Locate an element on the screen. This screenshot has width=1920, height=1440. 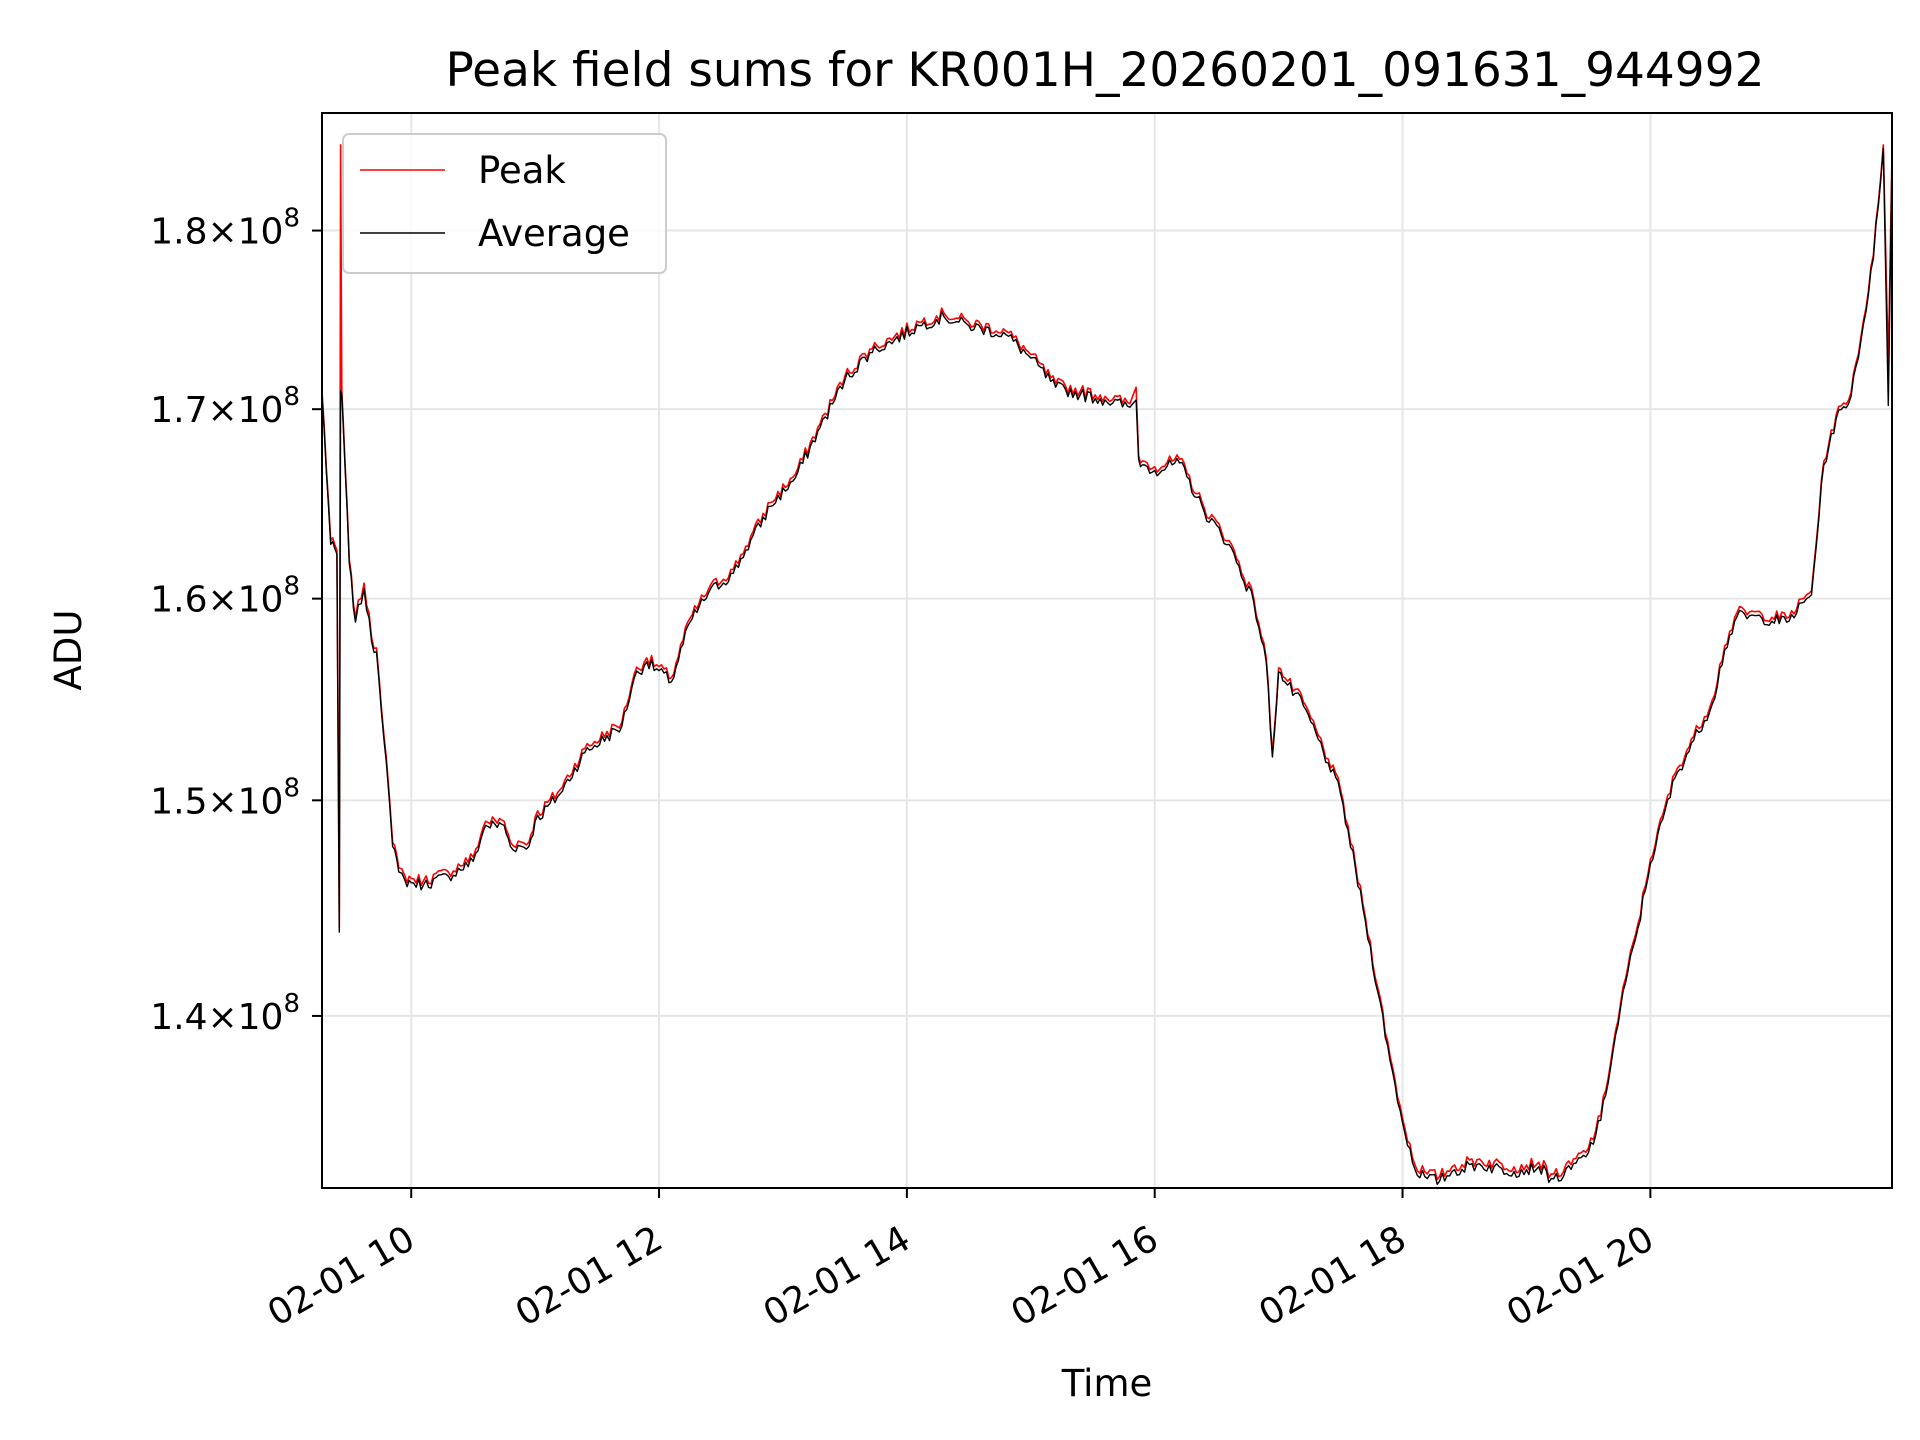
y-tick-label: 1.4×108 is located at coordinates (225, 1013).